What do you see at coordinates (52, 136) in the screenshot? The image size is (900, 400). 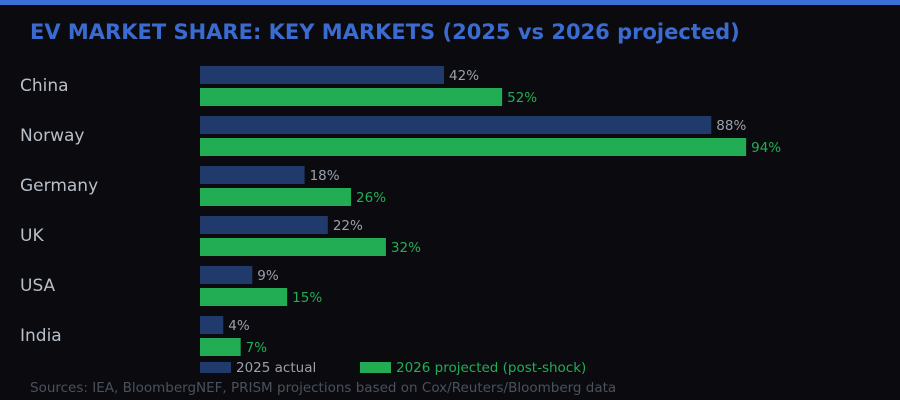 I see `category-label: Norway` at bounding box center [52, 136].